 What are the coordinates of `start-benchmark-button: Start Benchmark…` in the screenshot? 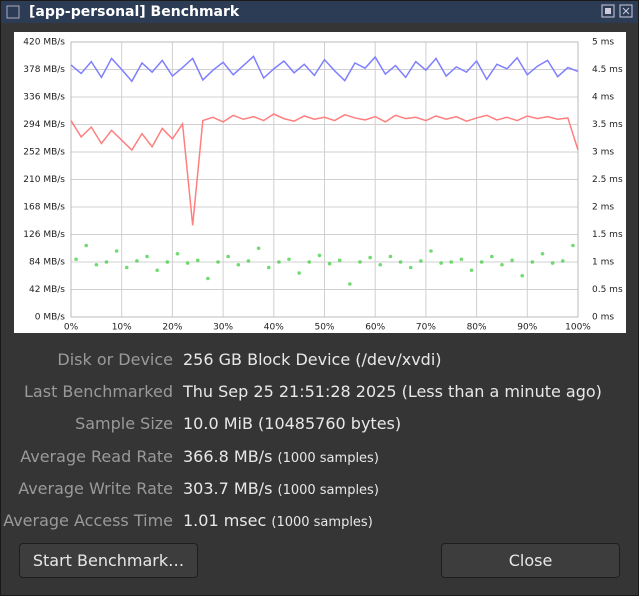 It's located at (108, 560).